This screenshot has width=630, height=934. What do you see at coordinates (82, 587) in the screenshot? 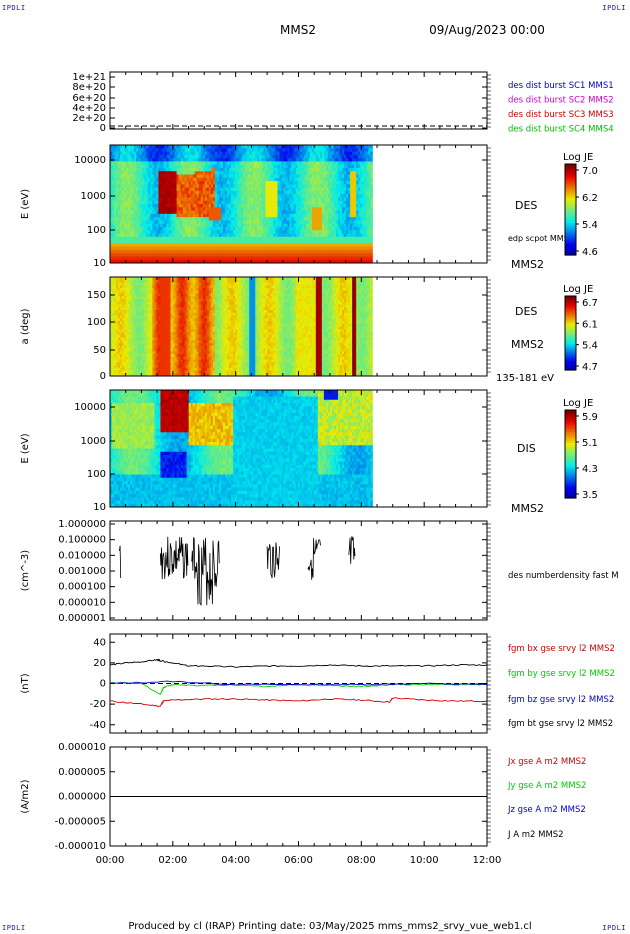
I see `density-ytick-label: 0.000100` at bounding box center [82, 587].